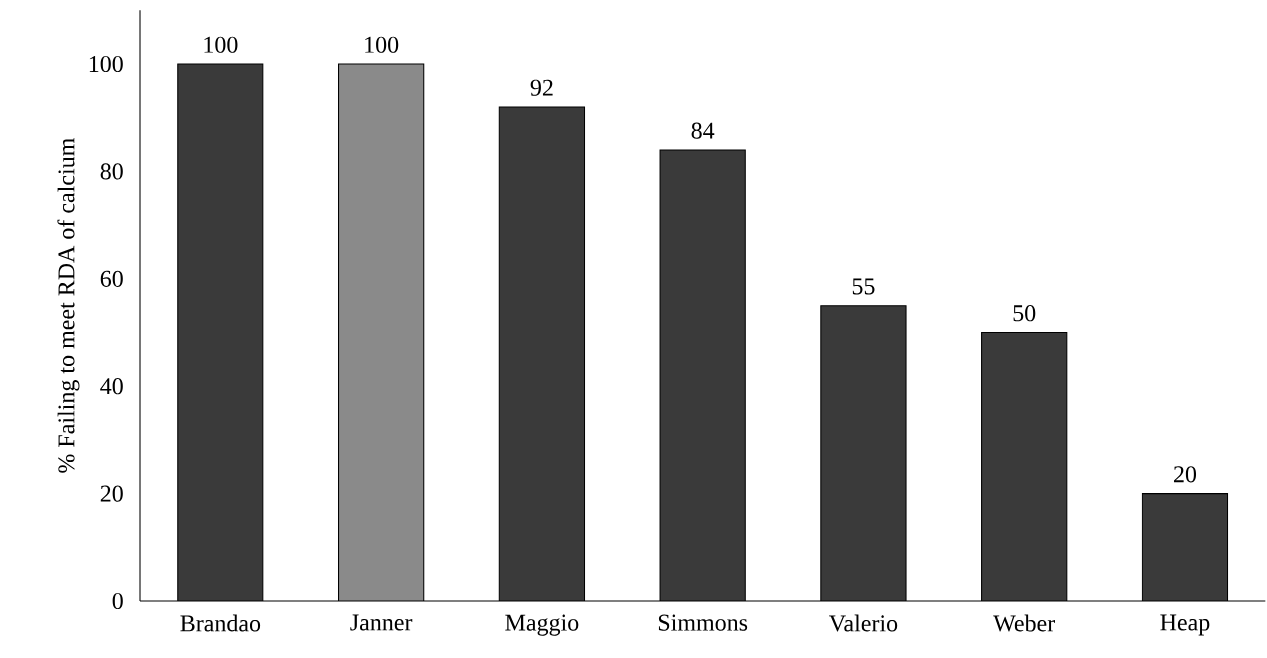 The height and width of the screenshot is (658, 1267). Describe the element at coordinates (68, 305) in the screenshot. I see `y-axis-title: % Failing to meet RDA of calcium` at that location.